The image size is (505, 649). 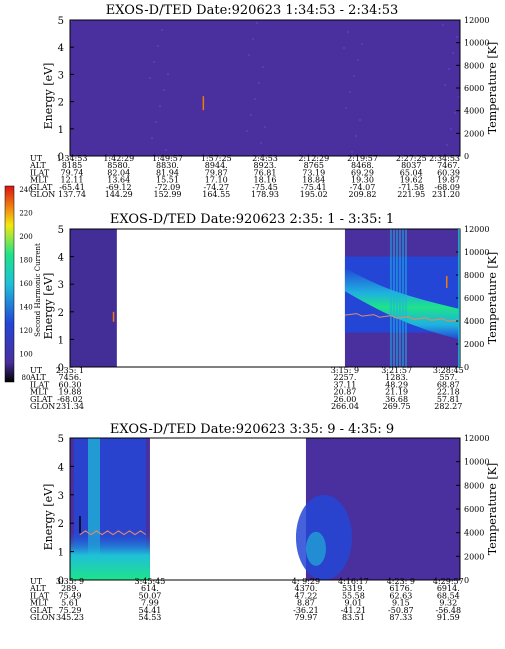 What do you see at coordinates (70, 610) in the screenshot?
I see `orbit-value: 75.29` at bounding box center [70, 610].